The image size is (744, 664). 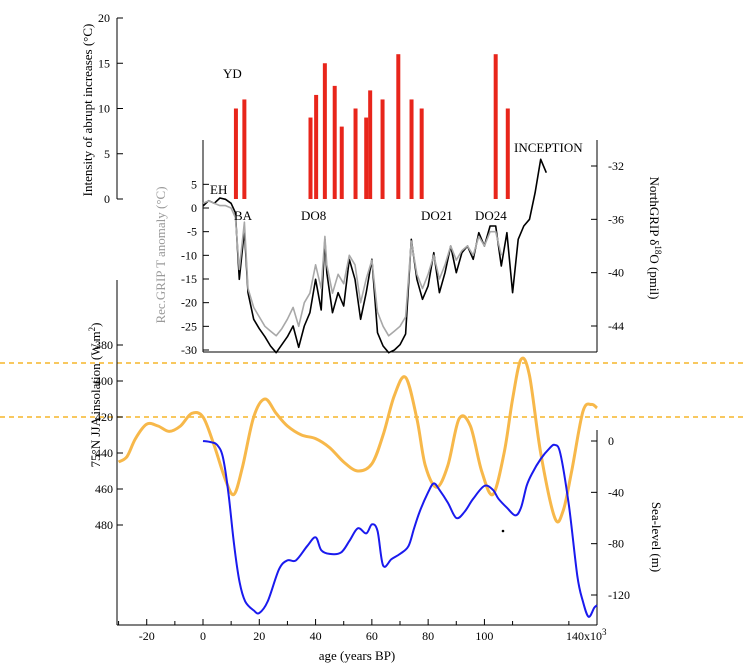 I want to click on sealevel-axis-title: Sea-level (m), so click(x=656, y=537).